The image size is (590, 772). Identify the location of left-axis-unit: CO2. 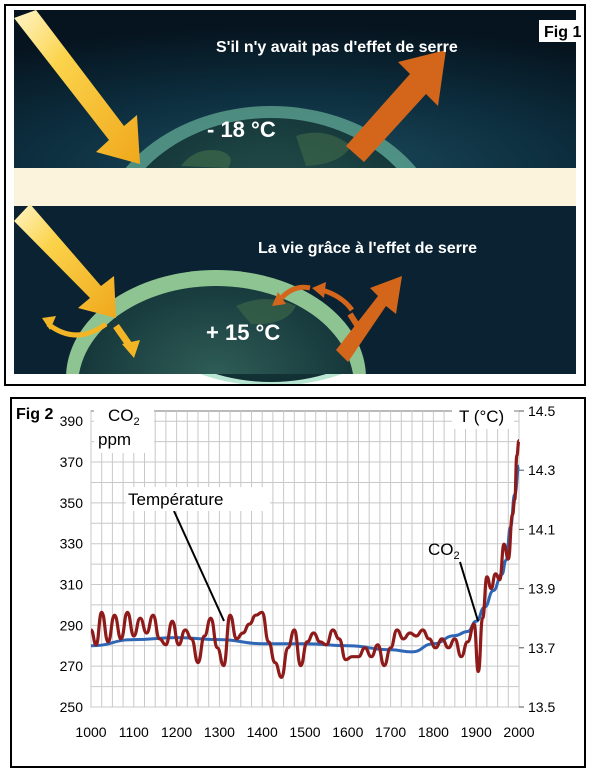
(124, 417).